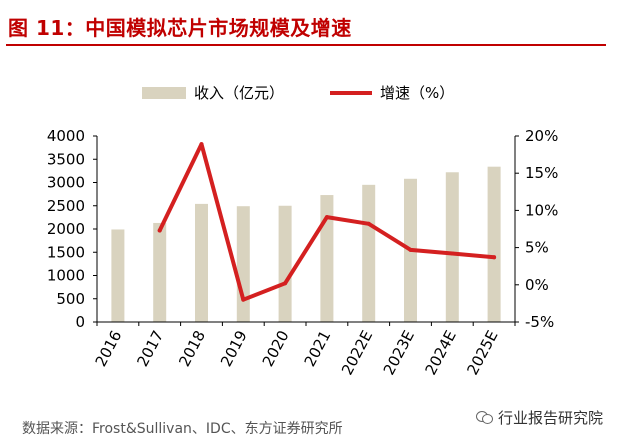 The width and height of the screenshot is (621, 446). Describe the element at coordinates (318, 348) in the screenshot. I see `x-tick-label: 2021` at that location.